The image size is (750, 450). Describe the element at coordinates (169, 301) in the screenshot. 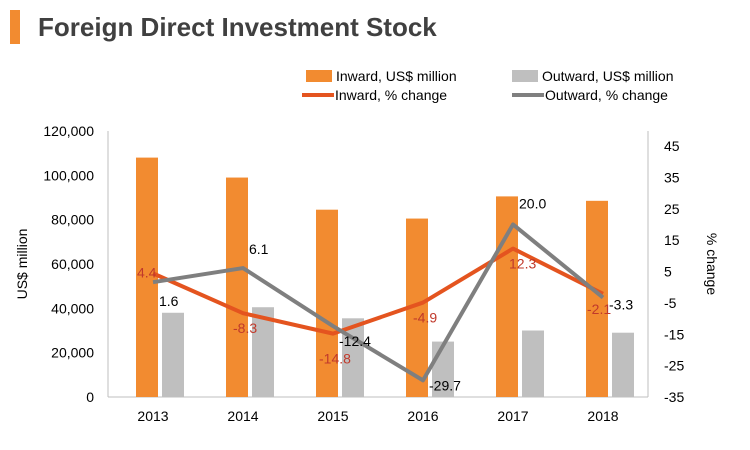

I see `outward-pct-label: 1.6` at that location.